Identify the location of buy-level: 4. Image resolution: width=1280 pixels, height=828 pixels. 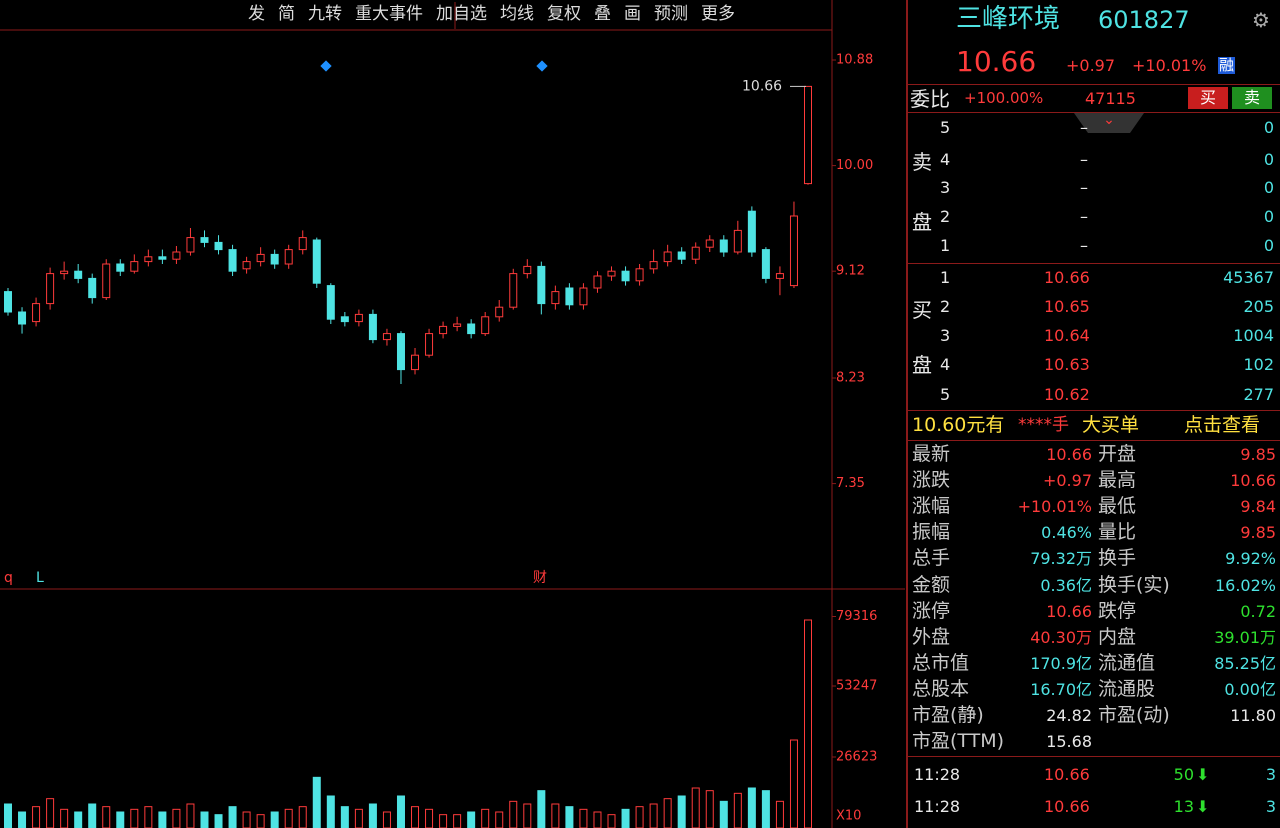
(945, 364).